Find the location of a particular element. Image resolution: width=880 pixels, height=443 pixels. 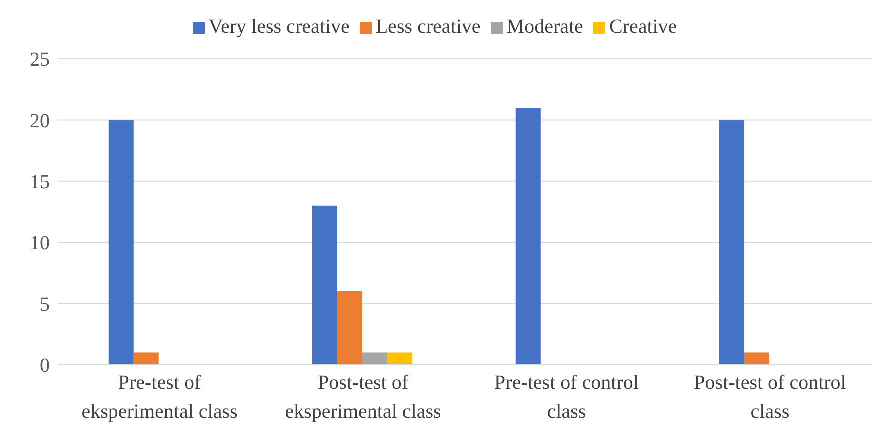

y-tick-label: 0 is located at coordinates (45, 366).